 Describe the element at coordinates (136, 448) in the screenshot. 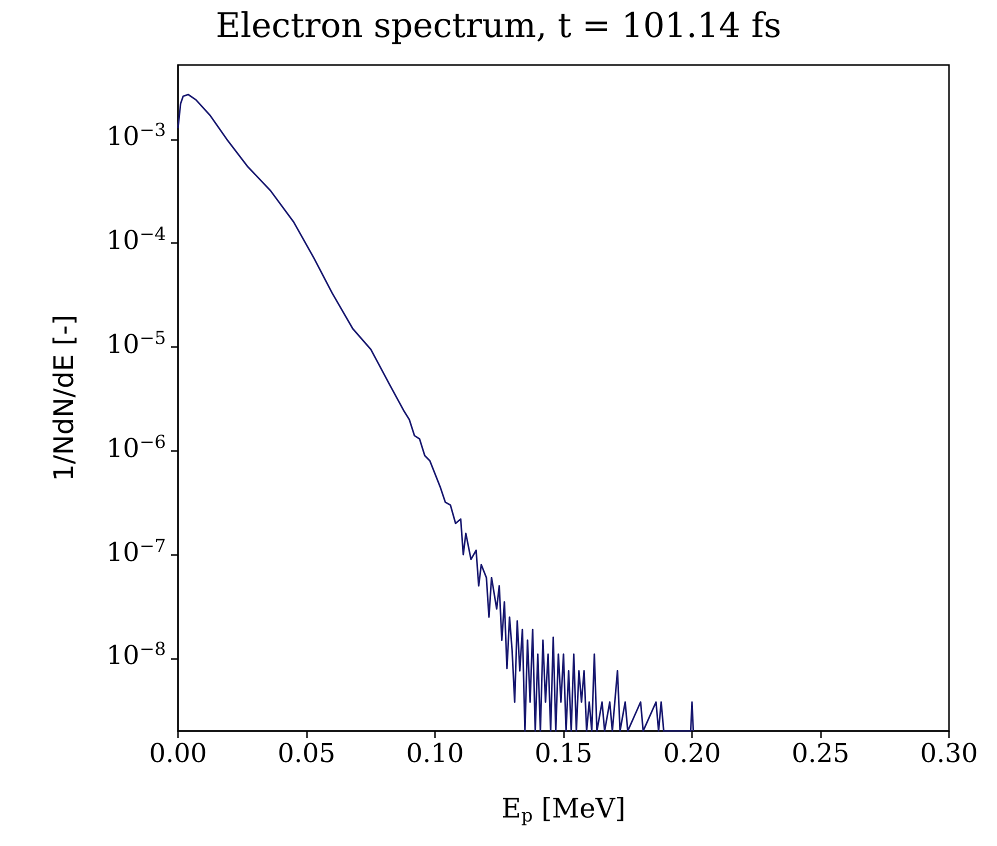

I see `y-tick-label: 10$^{−6}$` at that location.